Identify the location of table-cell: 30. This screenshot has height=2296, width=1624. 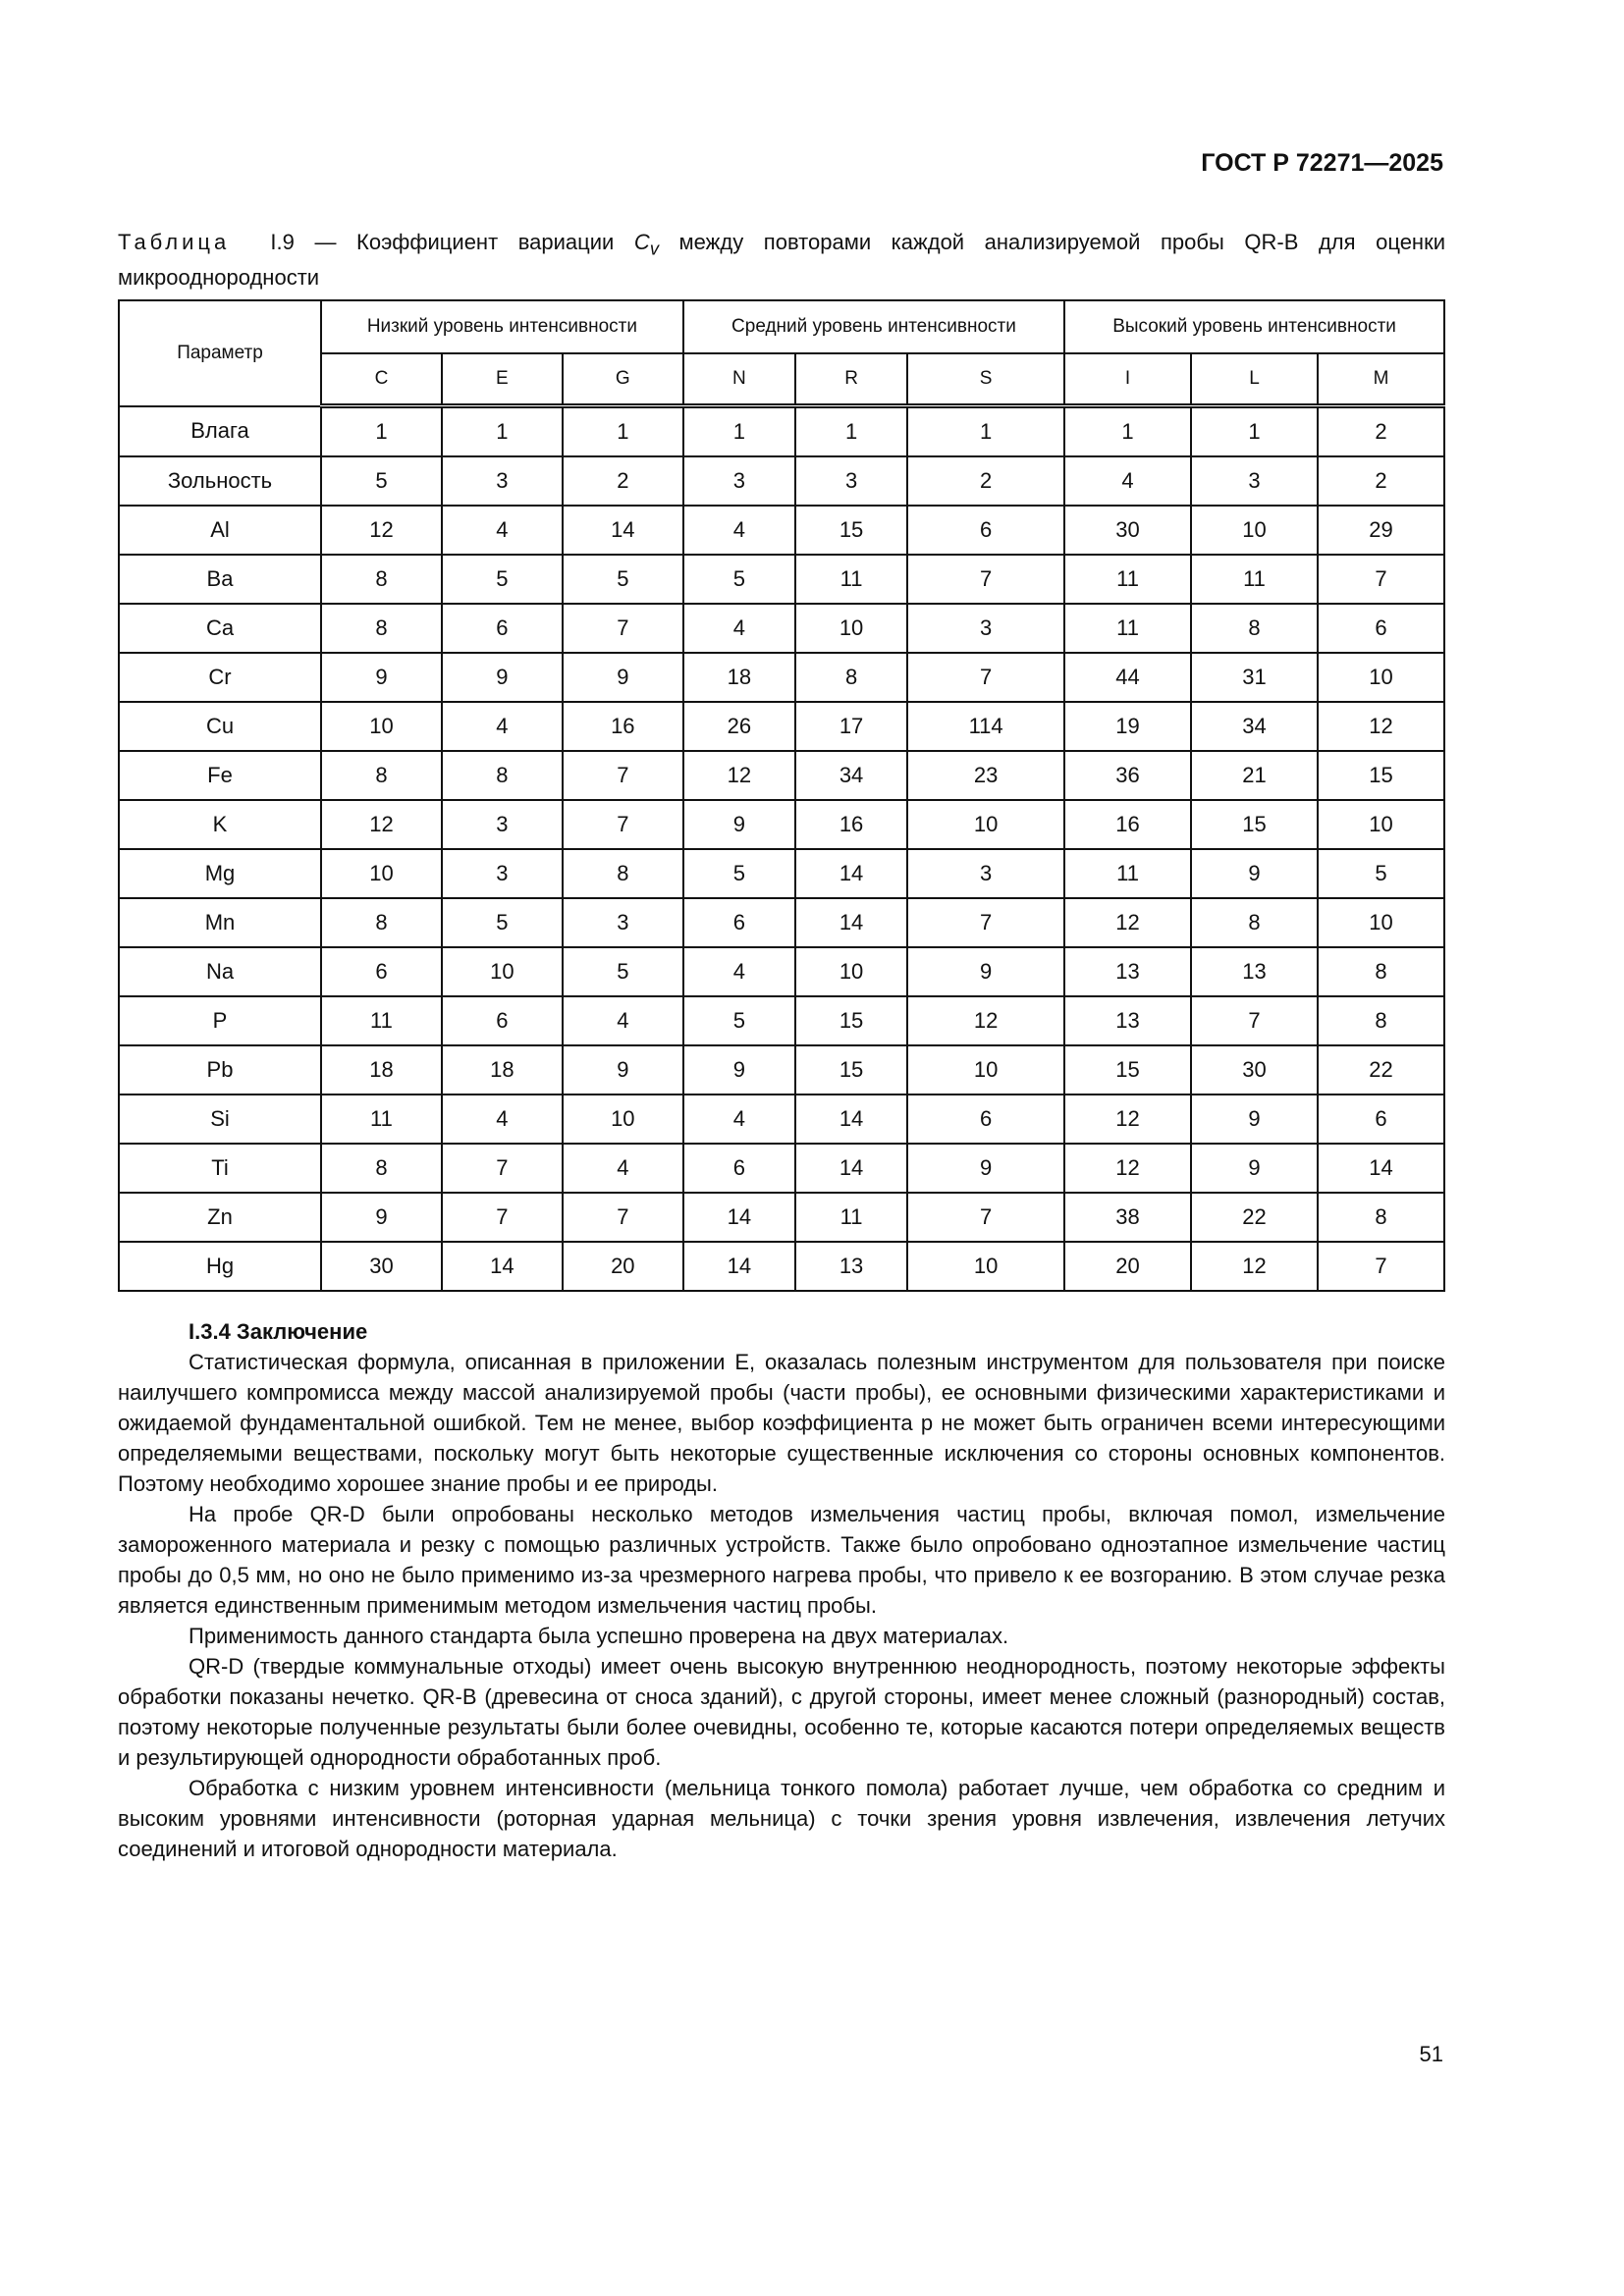
(1254, 1070).